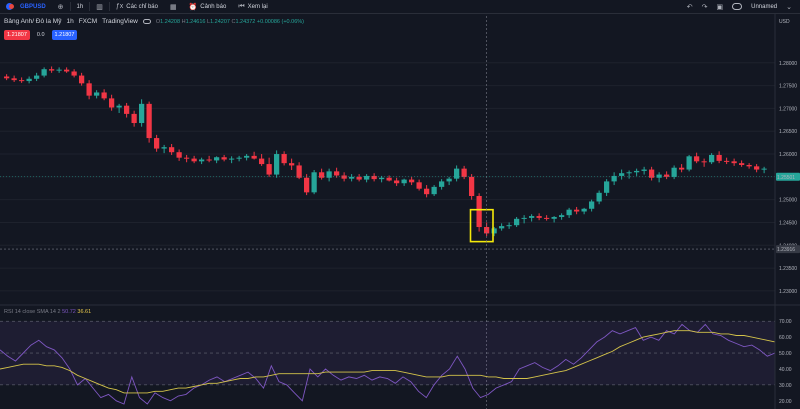  I want to click on indicators-label: Các chỉ báo, so click(142, 6).